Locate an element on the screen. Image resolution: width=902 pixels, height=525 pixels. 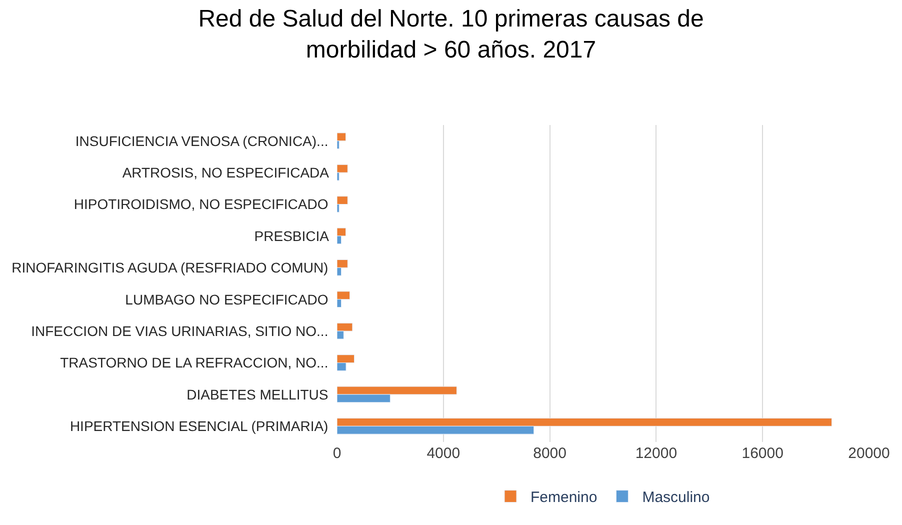
chart-title: Red de Salud del Norte. 10 primeras causas de morbilidad > 60 años. 2017 is located at coordinates (451, 34).